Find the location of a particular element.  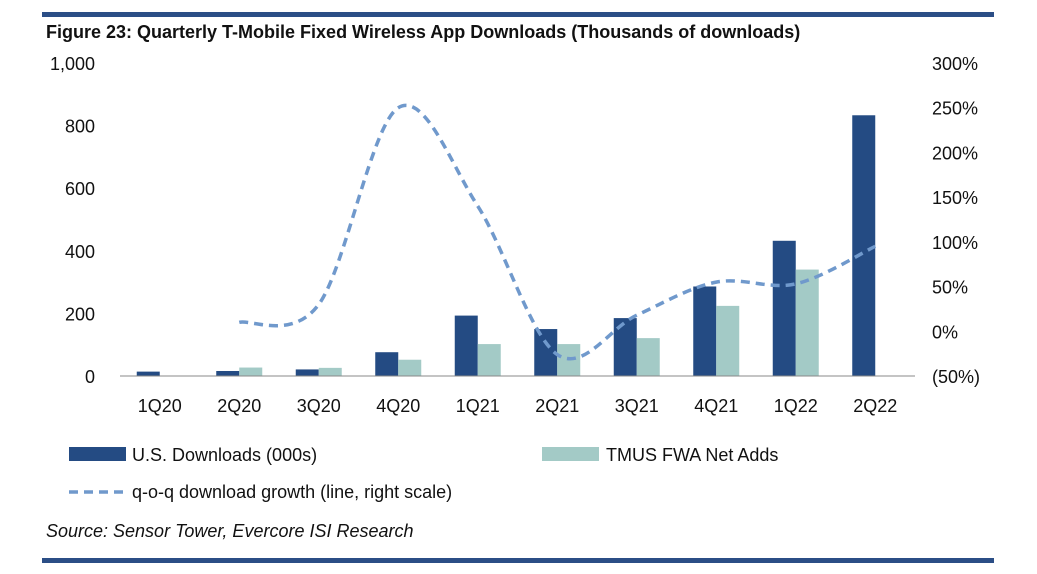

x-tick-label: 1Q21 is located at coordinates (478, 406).